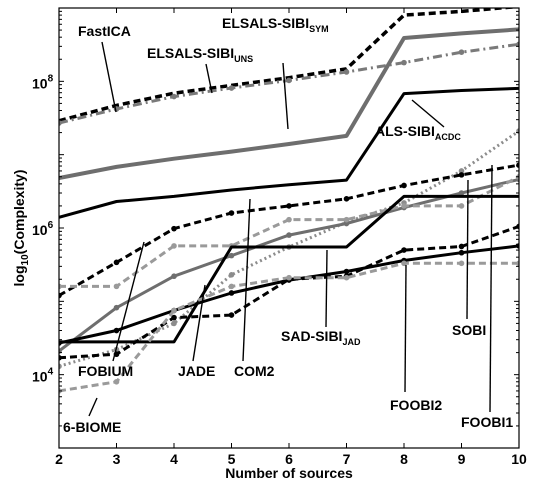 The image size is (537, 484). I want to click on annotation-label-foobi2: FOOBI2, so click(416, 405).